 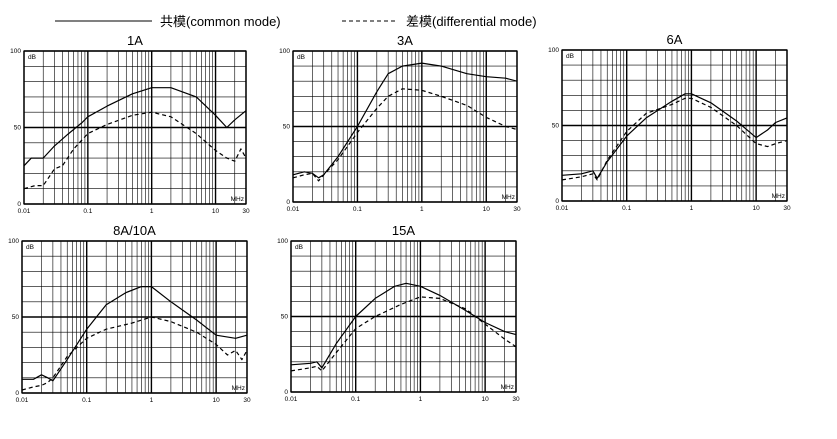 What do you see at coordinates (135, 40) in the screenshot?
I see `chart-title: 1A` at bounding box center [135, 40].